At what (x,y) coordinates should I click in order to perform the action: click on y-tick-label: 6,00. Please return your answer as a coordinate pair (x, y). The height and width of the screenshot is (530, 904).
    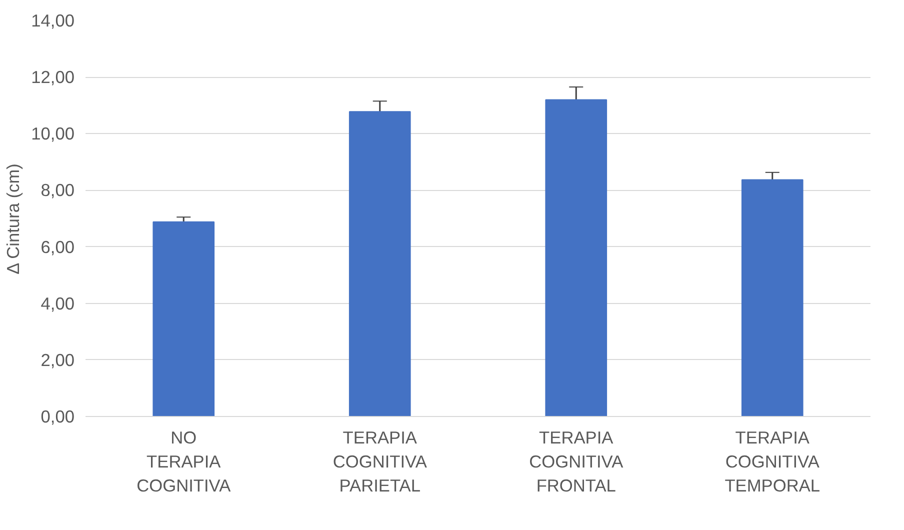
    Looking at the image, I should click on (57, 246).